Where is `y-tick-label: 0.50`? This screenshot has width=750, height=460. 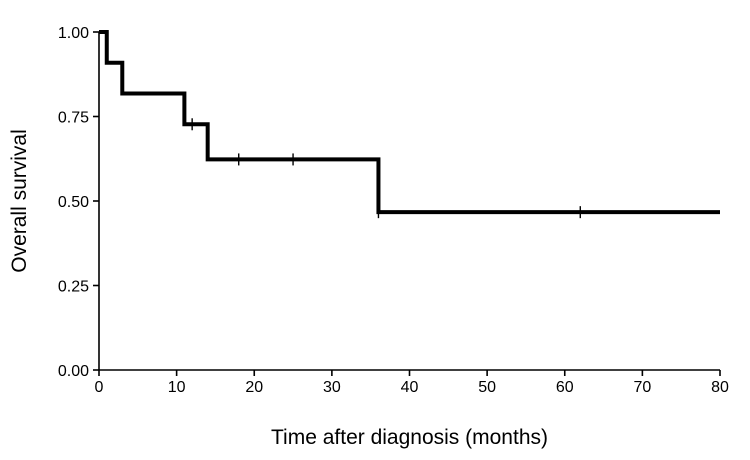 y-tick-label: 0.50 is located at coordinates (73, 202).